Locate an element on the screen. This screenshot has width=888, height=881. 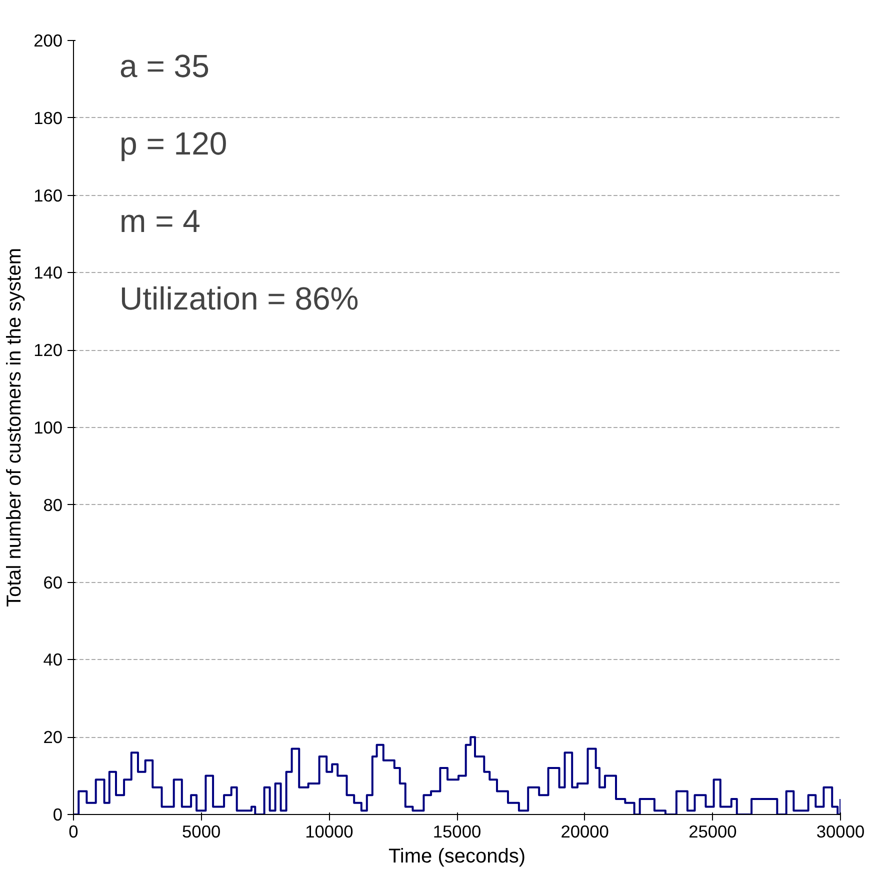
y-tick-label: 180 is located at coordinates (48, 118).